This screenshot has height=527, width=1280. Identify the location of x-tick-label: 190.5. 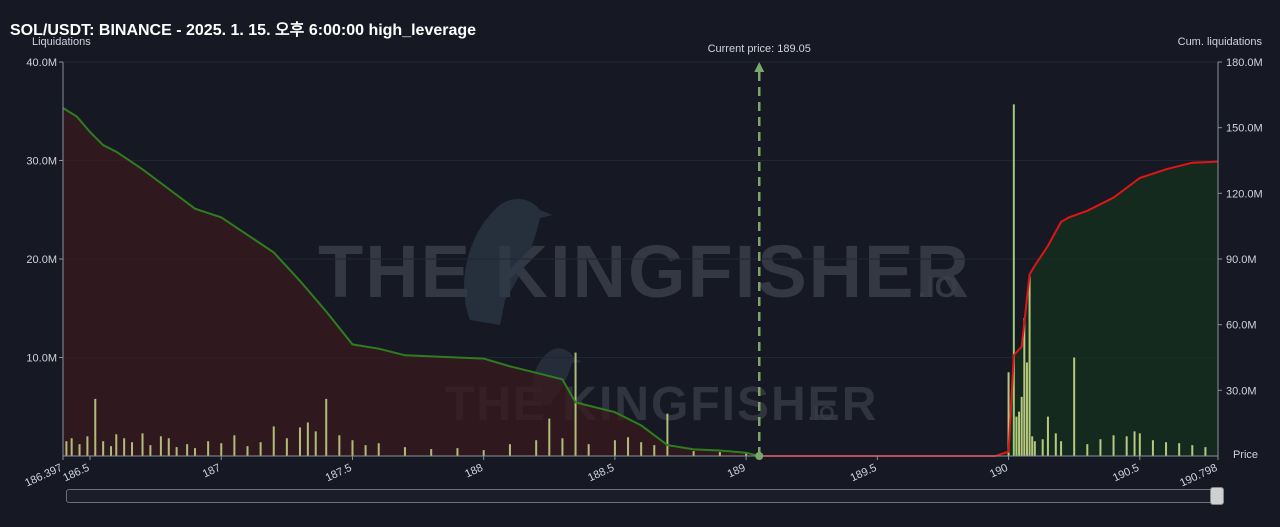
(1126, 473).